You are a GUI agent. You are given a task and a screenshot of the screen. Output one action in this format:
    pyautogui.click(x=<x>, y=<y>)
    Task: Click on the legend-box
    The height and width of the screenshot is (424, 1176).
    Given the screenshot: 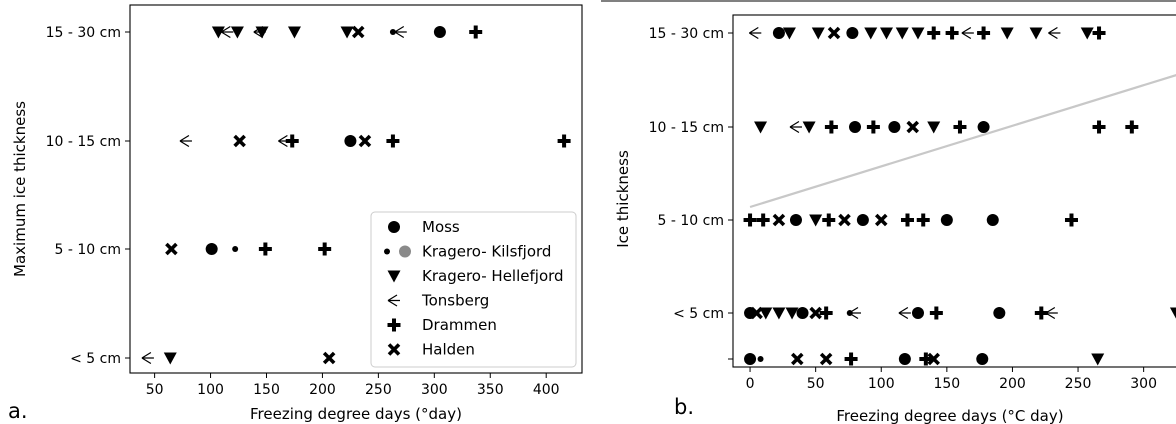 What is the action you would take?
    pyautogui.click(x=473, y=289)
    